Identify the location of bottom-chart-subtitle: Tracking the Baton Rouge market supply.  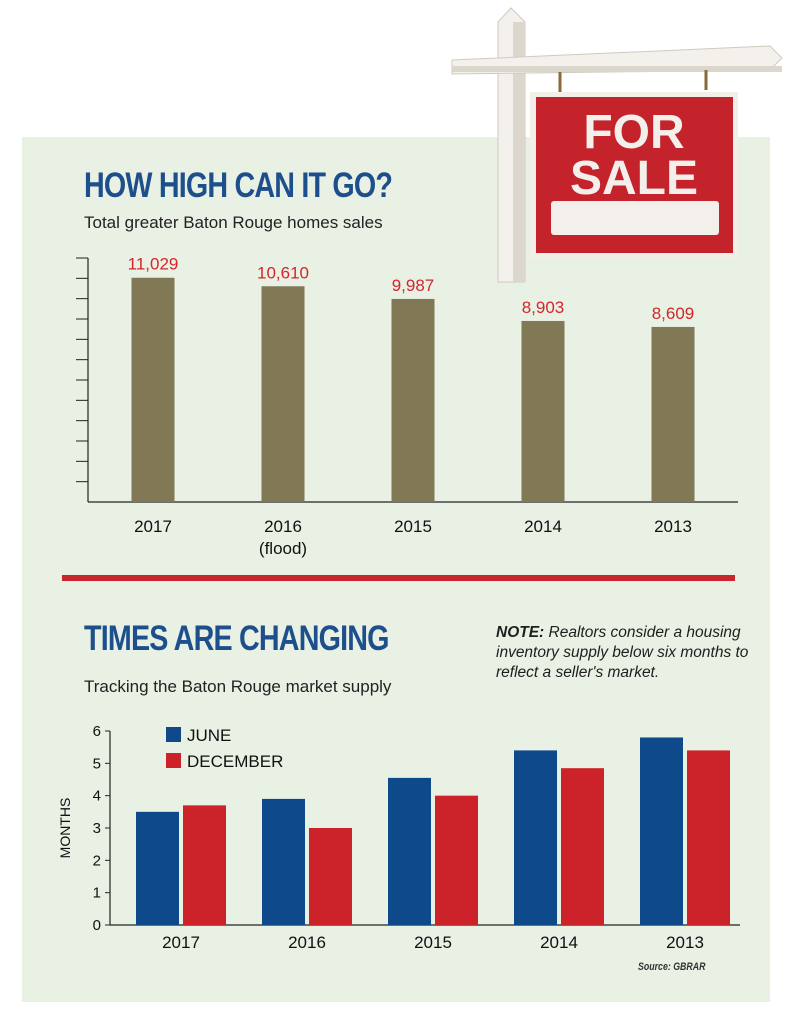
(238, 686).